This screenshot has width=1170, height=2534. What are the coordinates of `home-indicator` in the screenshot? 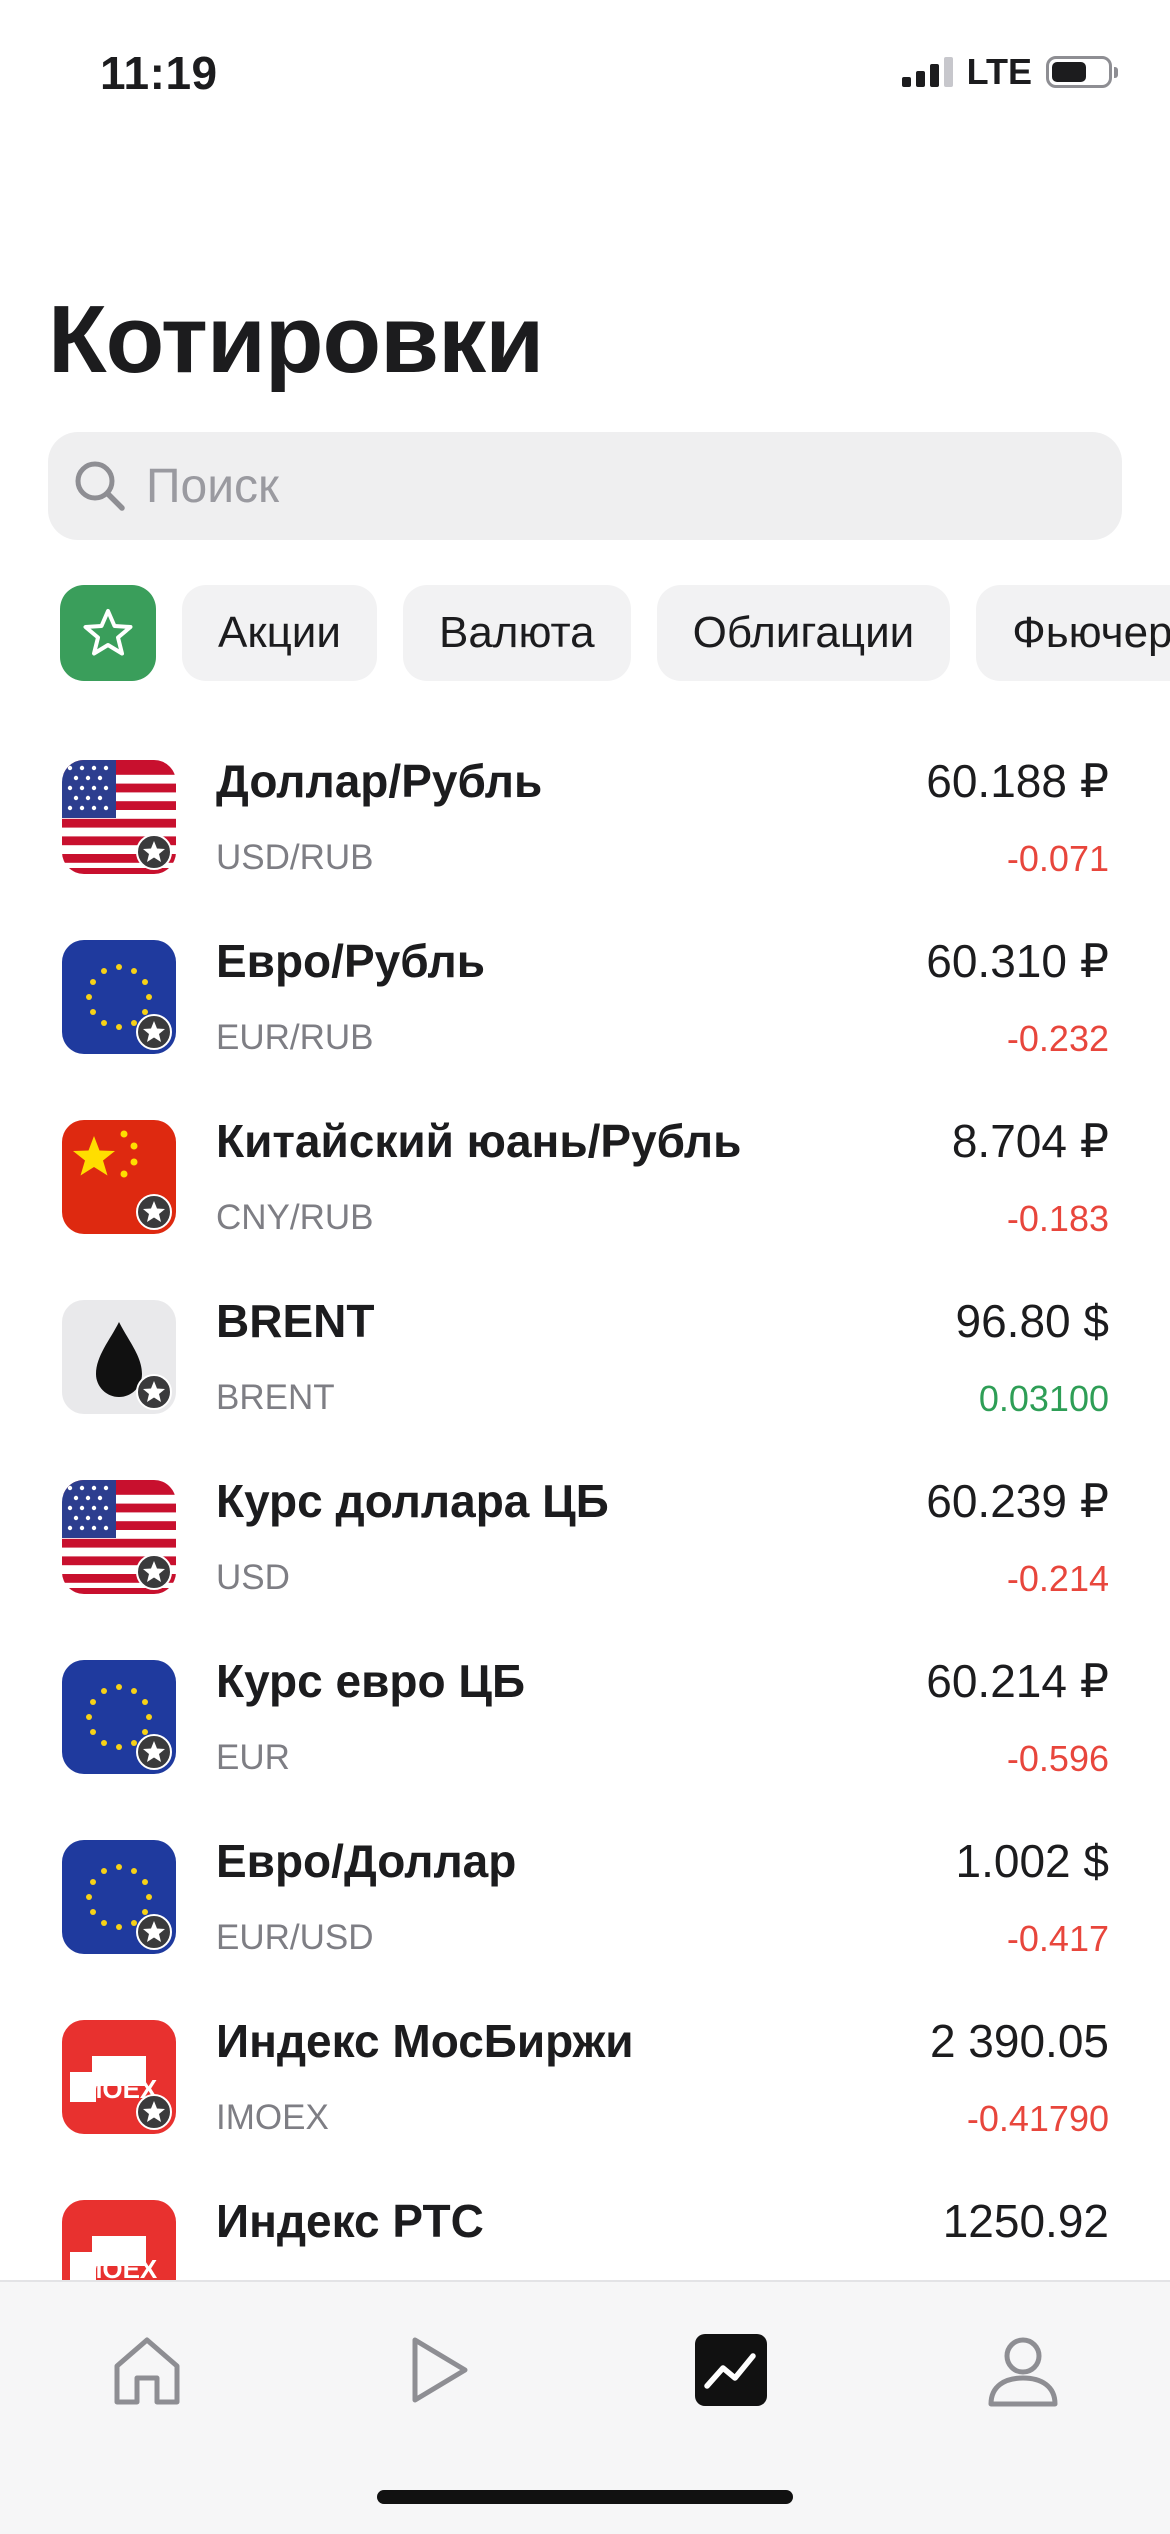 It's located at (585, 2497).